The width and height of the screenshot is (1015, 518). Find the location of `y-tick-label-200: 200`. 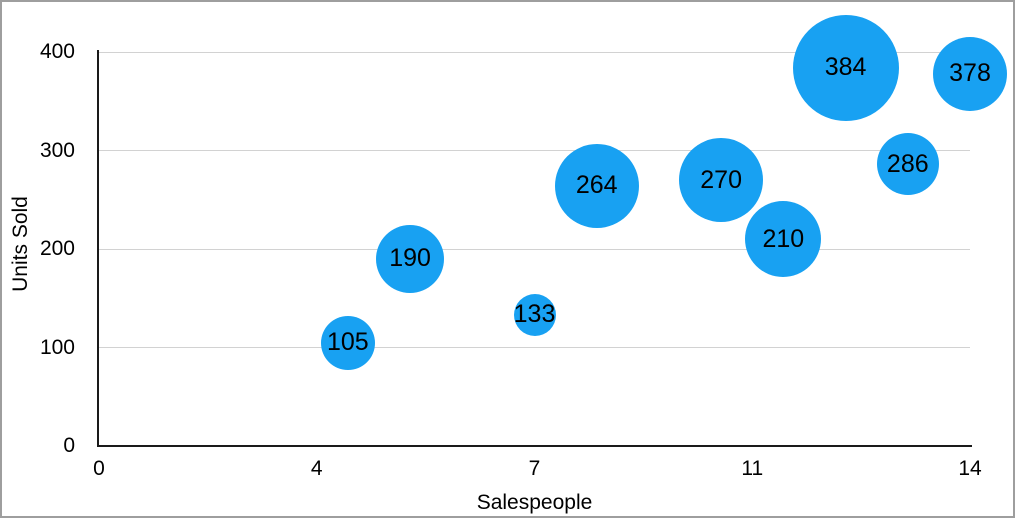

y-tick-label-200: 200 is located at coordinates (57, 248).